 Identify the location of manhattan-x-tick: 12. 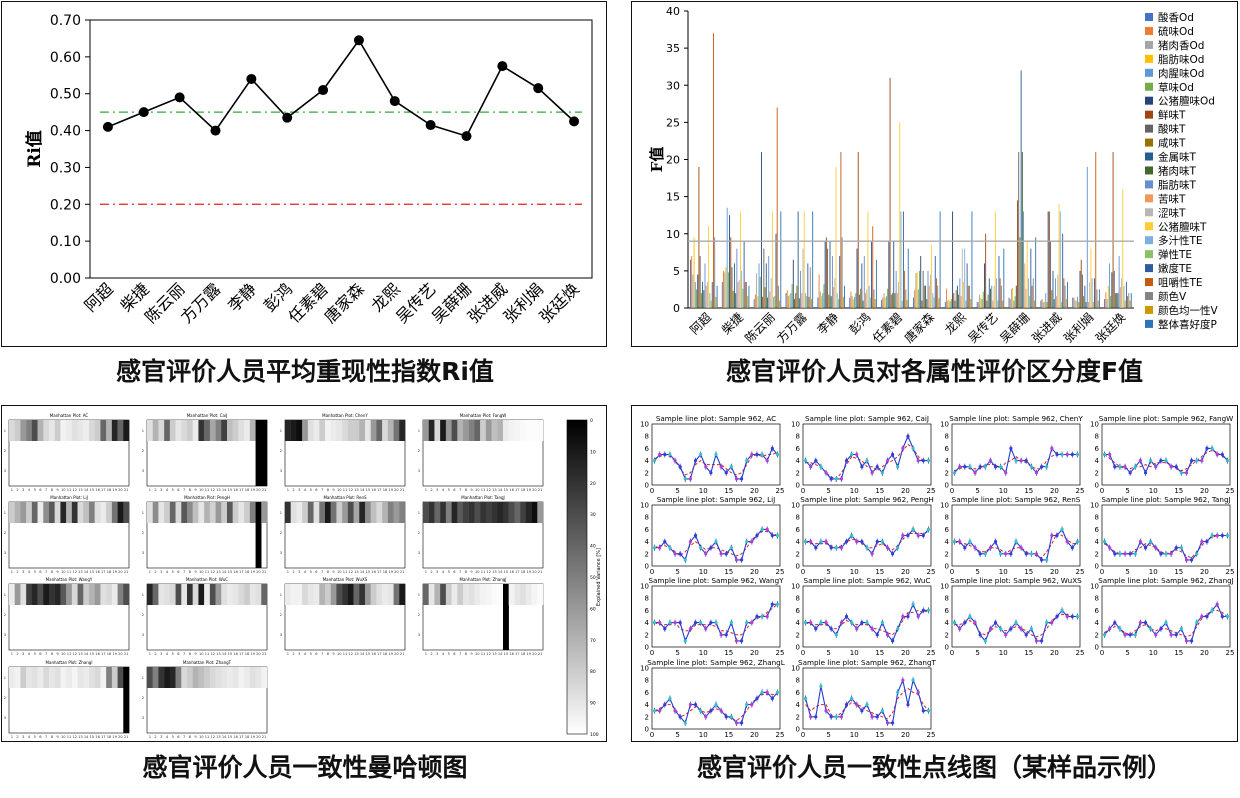
(350, 572).